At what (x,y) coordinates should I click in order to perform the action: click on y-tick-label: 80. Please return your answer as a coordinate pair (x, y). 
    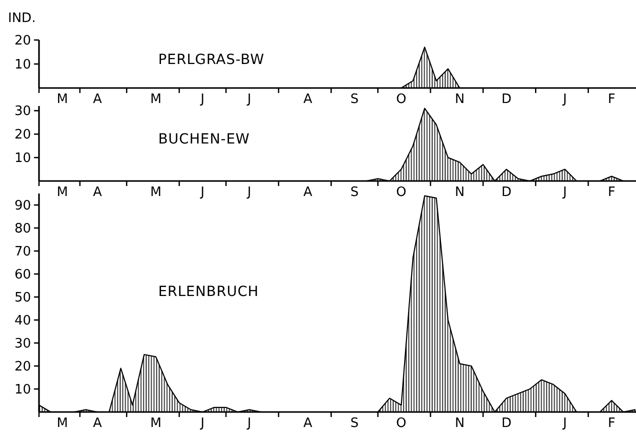
    Looking at the image, I should click on (22, 229).